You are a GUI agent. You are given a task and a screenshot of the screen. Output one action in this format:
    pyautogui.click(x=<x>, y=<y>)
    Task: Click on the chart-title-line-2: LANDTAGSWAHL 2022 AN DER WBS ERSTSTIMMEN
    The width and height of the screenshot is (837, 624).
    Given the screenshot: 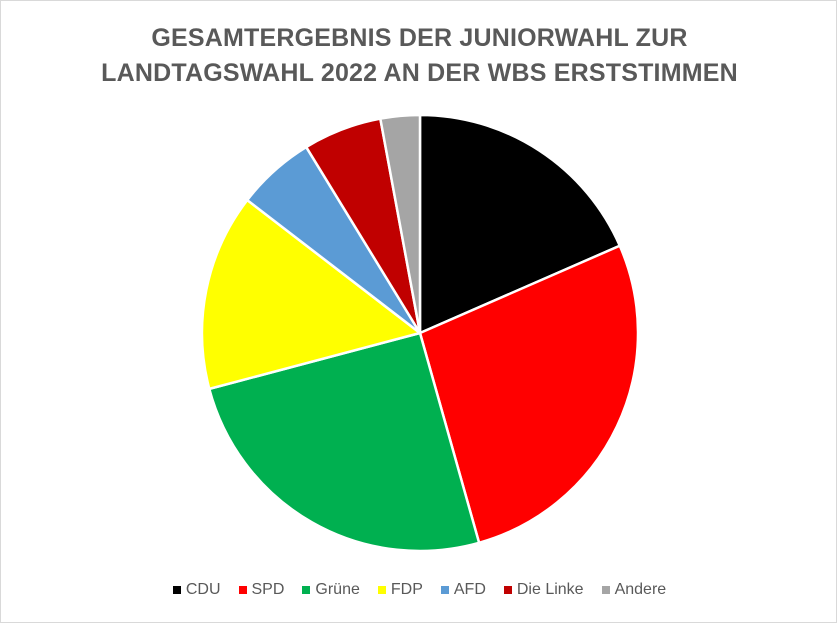 What is the action you would take?
    pyautogui.click(x=419, y=73)
    